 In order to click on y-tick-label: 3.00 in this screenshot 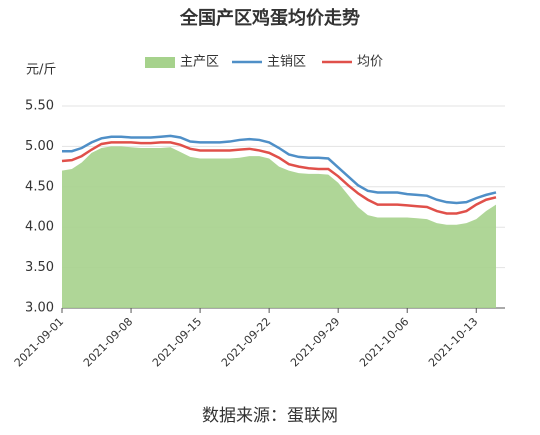, I will do `click(39, 308)`.